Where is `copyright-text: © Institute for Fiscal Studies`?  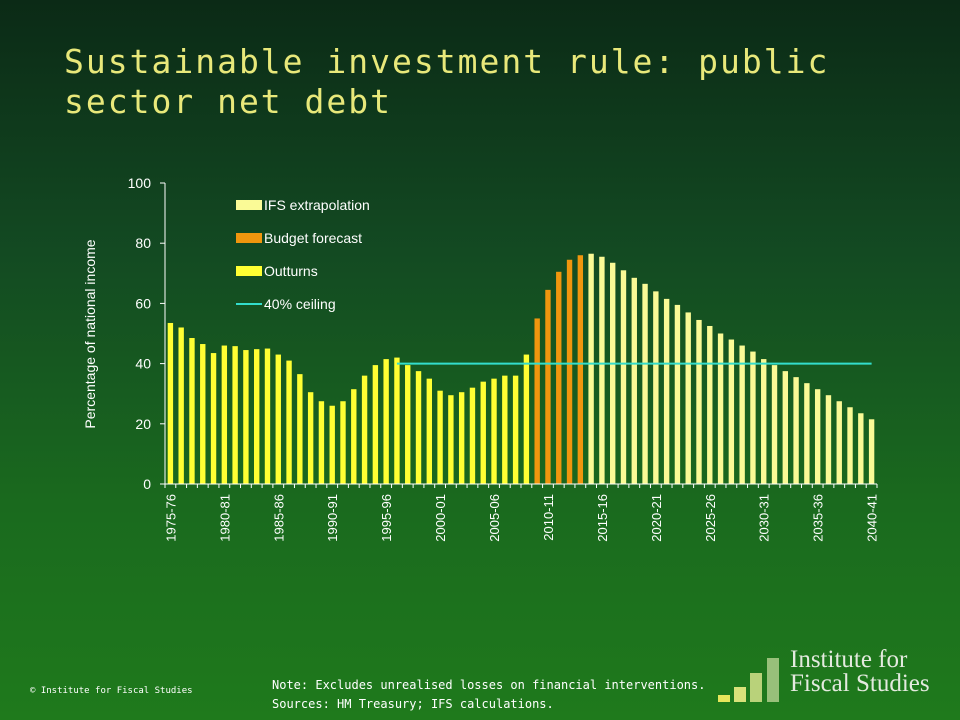 copyright-text: © Institute for Fiscal Studies is located at coordinates (111, 691).